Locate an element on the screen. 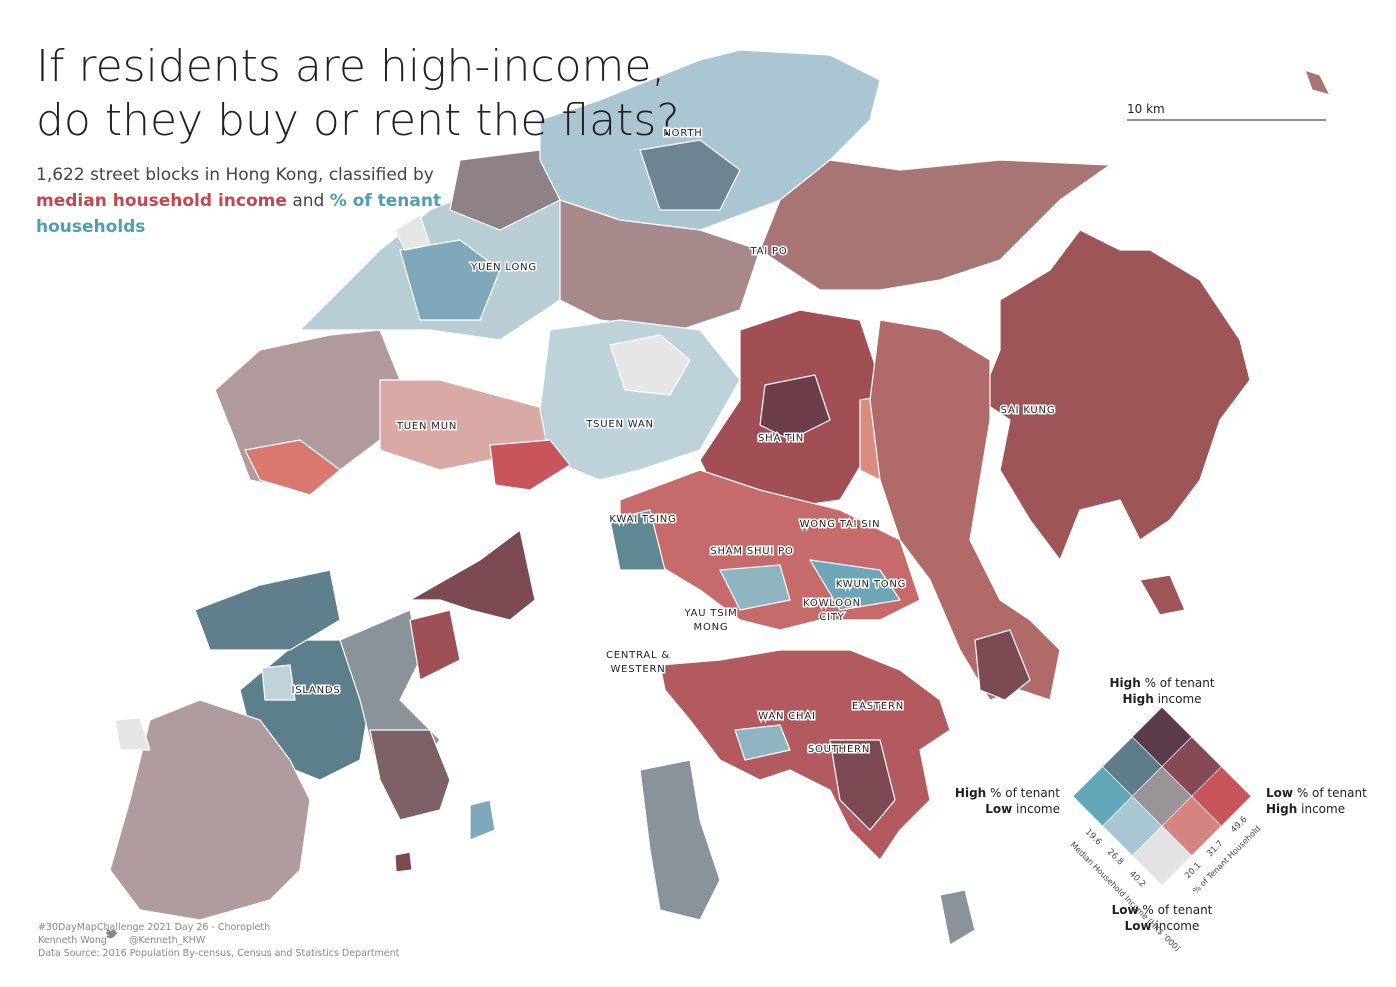  district-label: WAN CHAI is located at coordinates (787, 716).